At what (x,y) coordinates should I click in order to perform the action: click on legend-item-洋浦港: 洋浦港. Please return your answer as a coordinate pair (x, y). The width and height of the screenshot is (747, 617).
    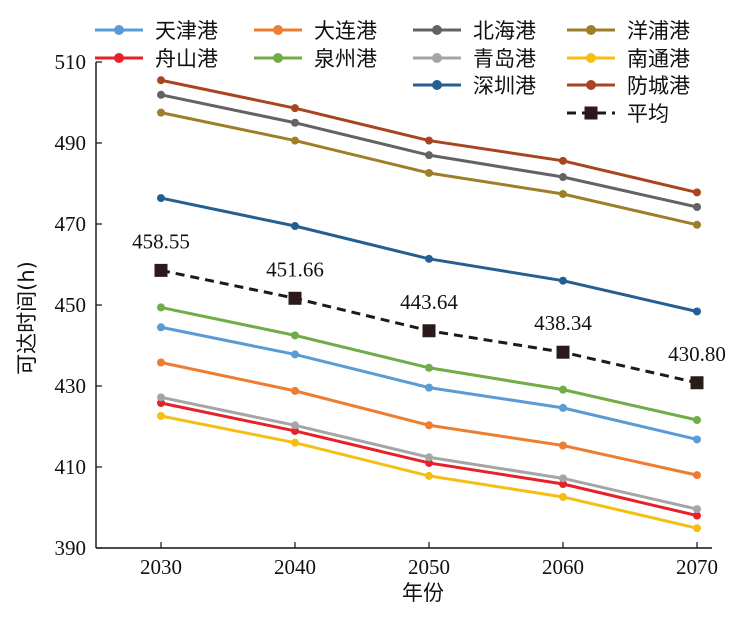
    Looking at the image, I should click on (628, 31).